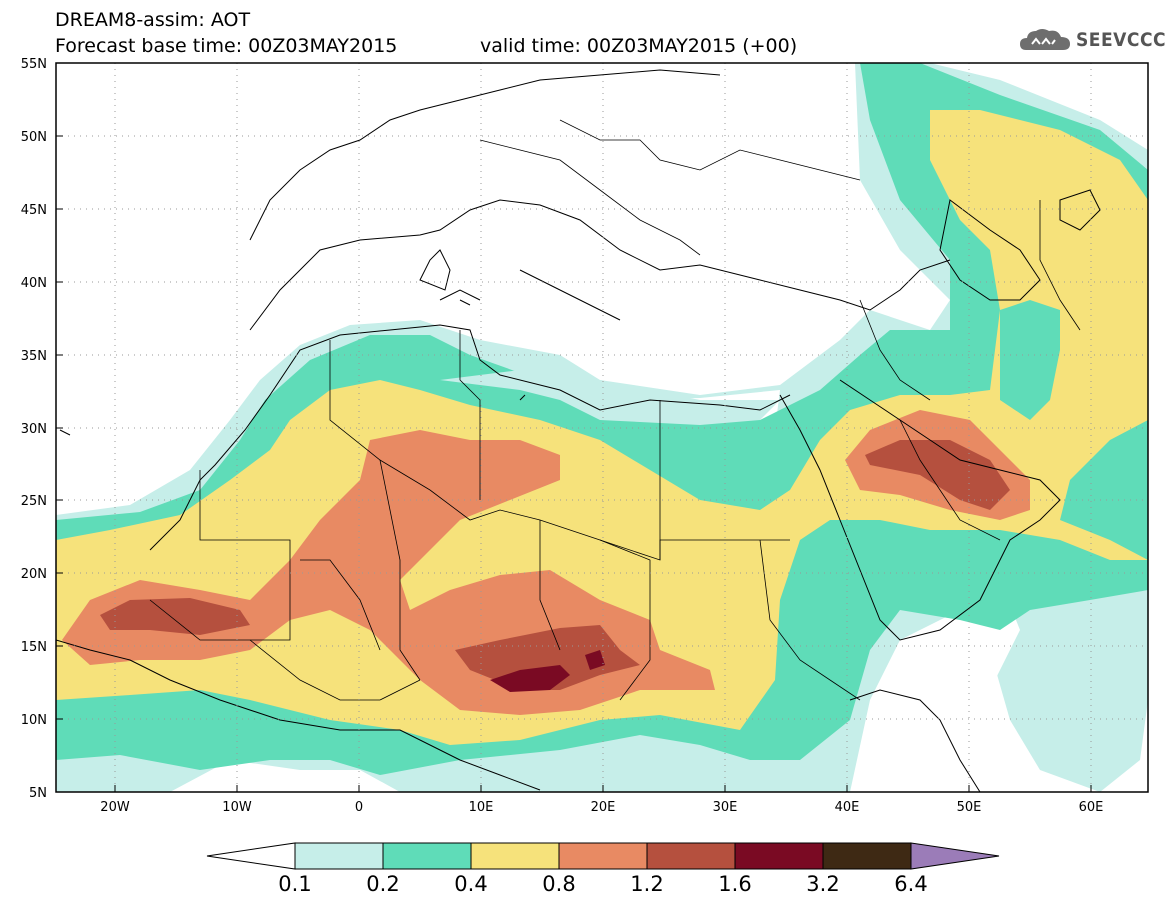 This screenshot has width=1165, height=905. I want to click on lat-label: 40N, so click(34, 283).